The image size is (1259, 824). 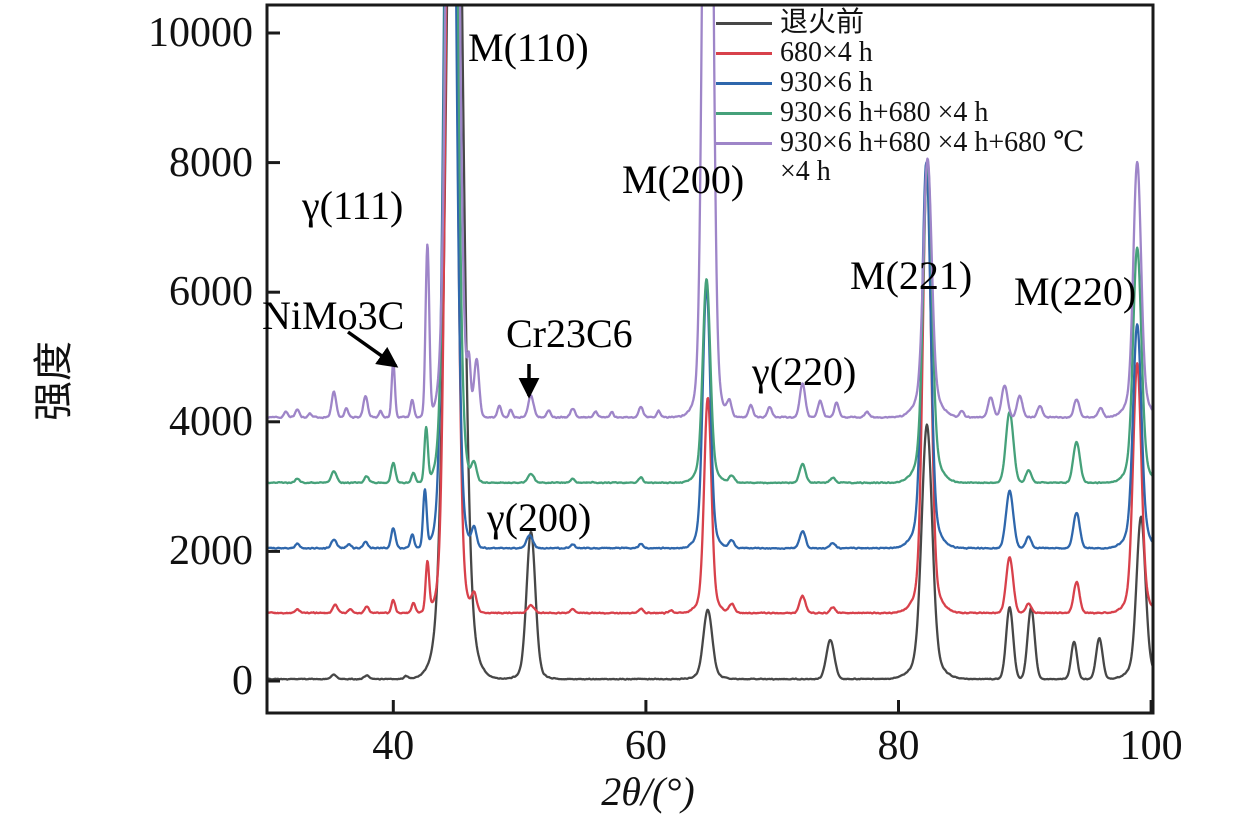 What do you see at coordinates (826, 52) in the screenshot?
I see `legend-label: 680×4 h` at bounding box center [826, 52].